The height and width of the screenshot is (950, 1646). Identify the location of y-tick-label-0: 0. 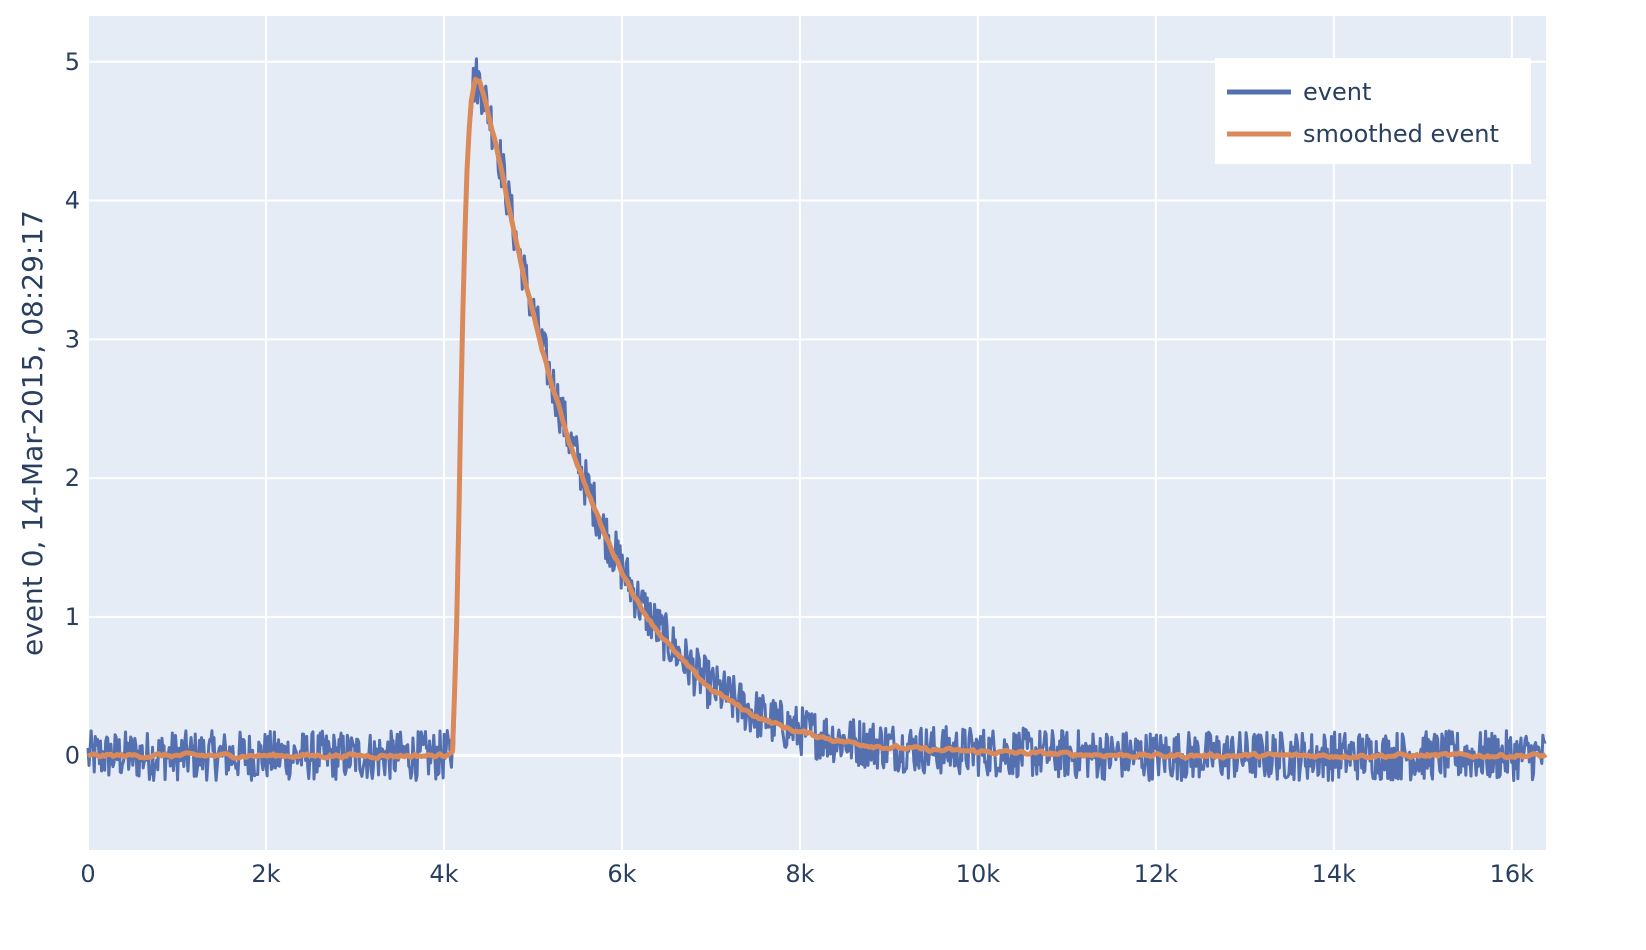
(72, 756).